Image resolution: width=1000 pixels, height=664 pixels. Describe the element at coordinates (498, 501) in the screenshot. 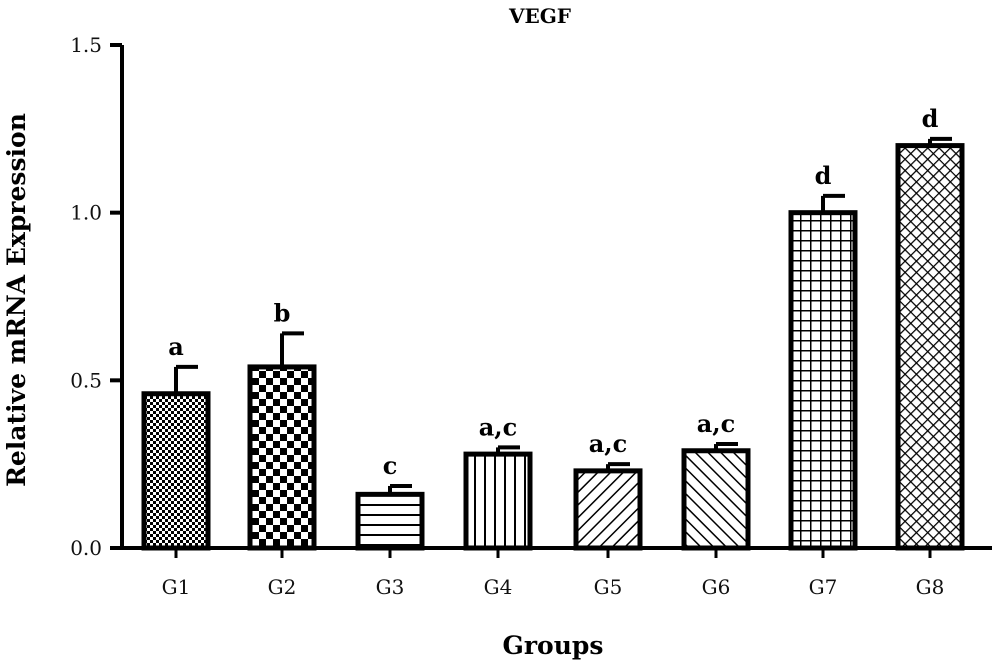

I see `bar-g4` at that location.